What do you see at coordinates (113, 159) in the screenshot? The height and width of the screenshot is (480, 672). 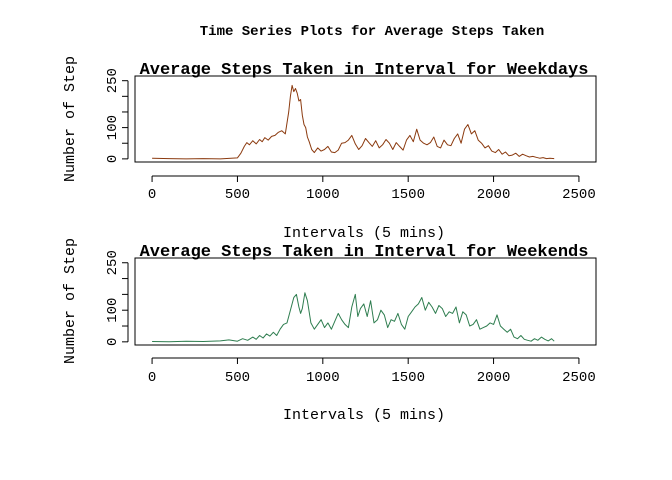 I see `weekdays-y-tick-label: 0` at bounding box center [113, 159].